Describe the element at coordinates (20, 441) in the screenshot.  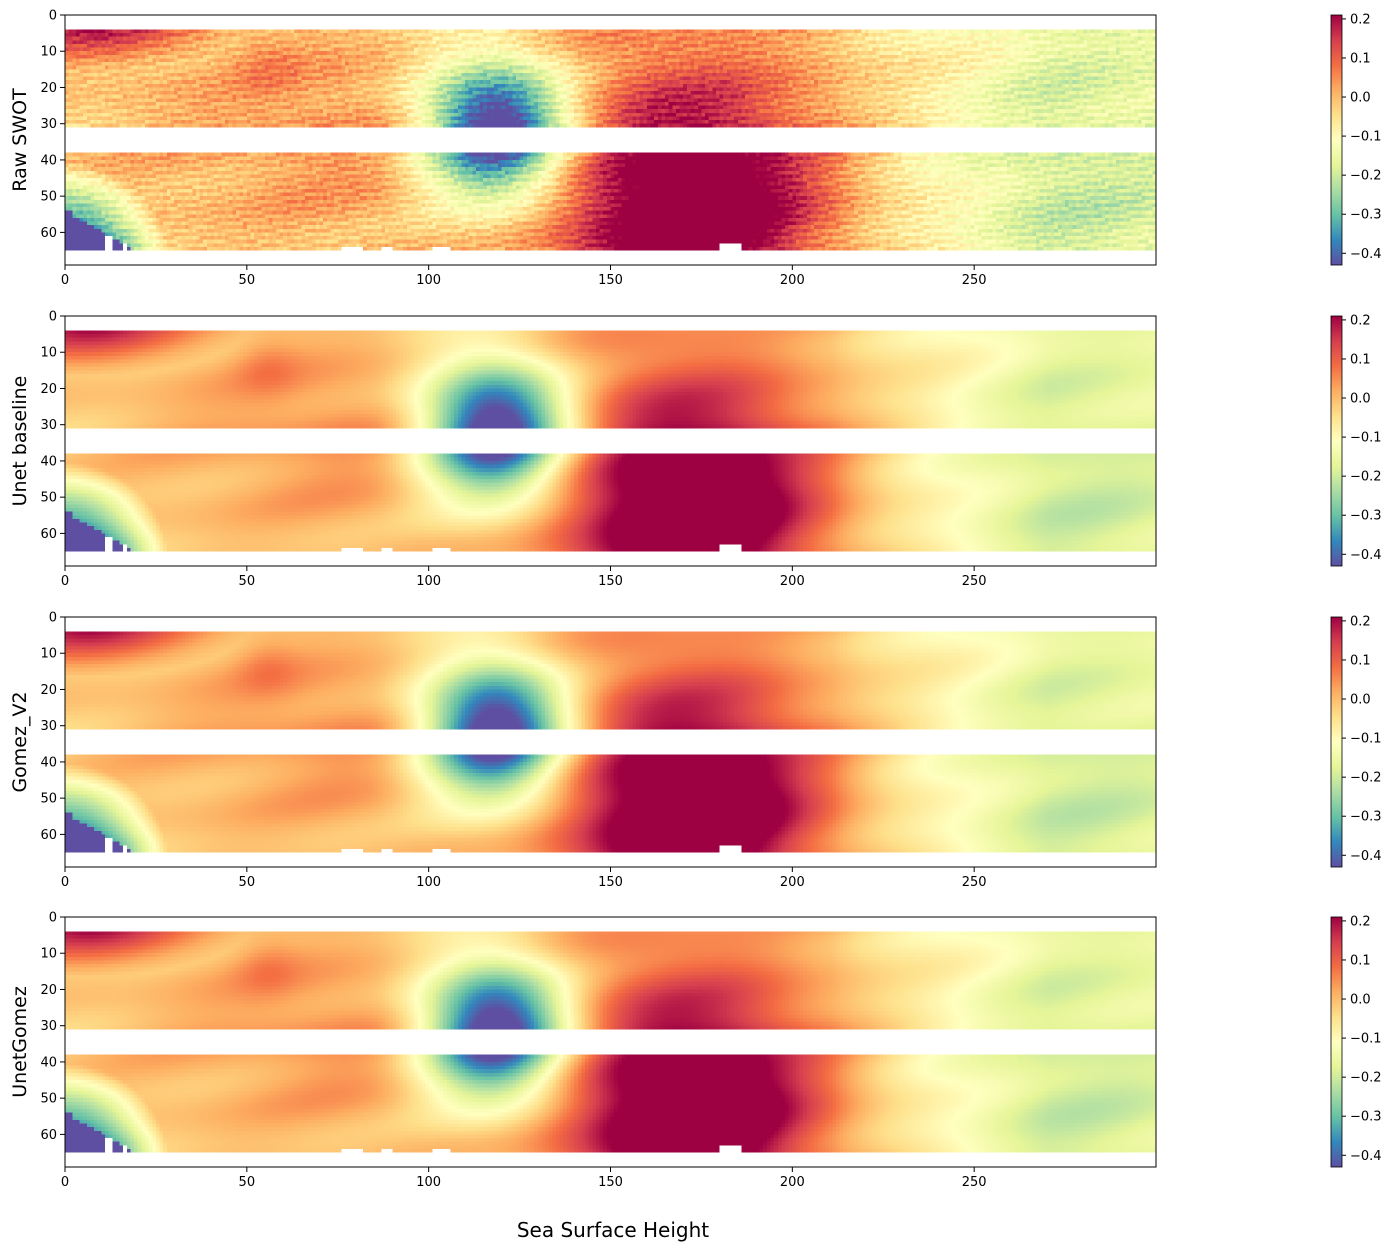
I see `panel-ylabel: Unet baseline` at that location.